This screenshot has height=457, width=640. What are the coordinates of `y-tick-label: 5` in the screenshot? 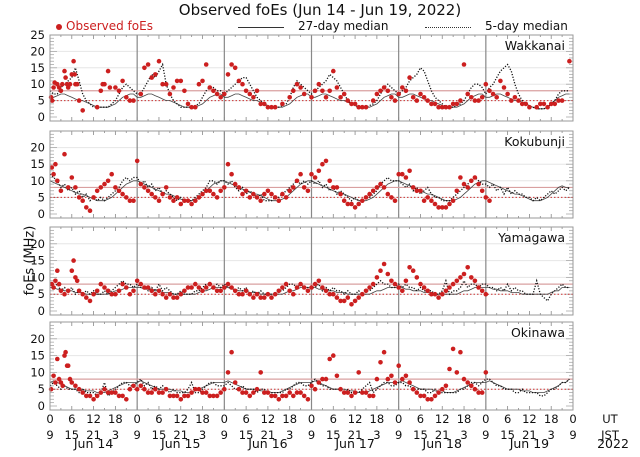 It's located at (41, 389).